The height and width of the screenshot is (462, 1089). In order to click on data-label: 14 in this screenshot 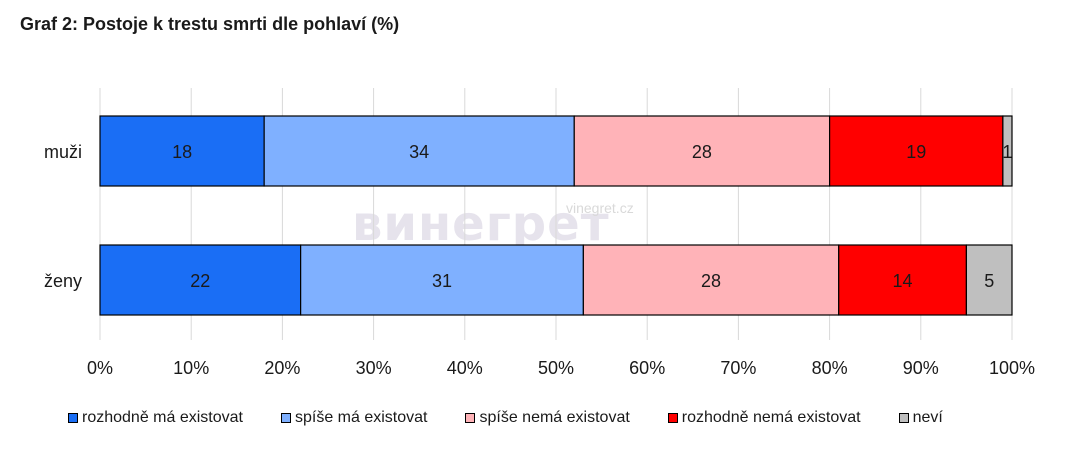, I will do `click(903, 281)`.